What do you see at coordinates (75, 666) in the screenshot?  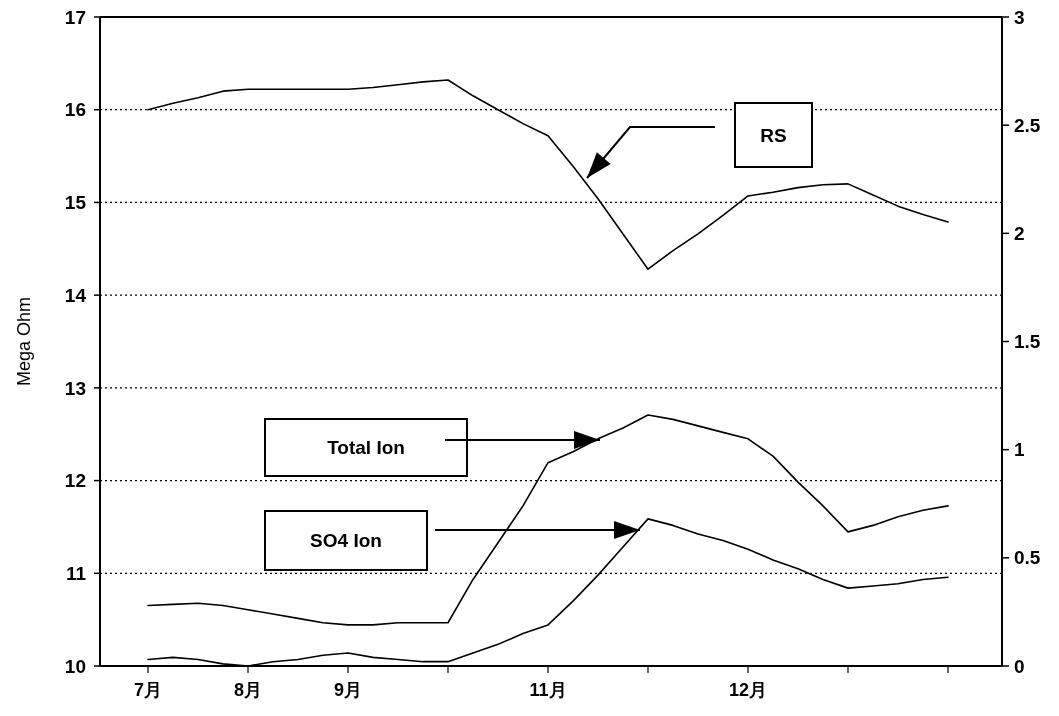 I see `y-tick-label: 10` at bounding box center [75, 666].